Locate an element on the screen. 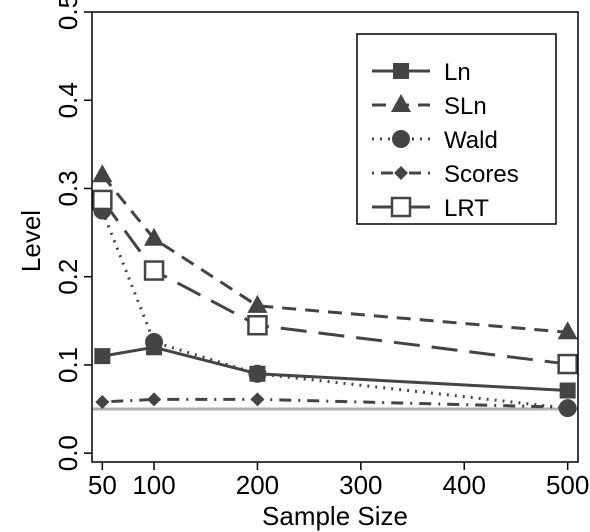 This screenshot has width=590, height=532. x-tick-label-500: 500 is located at coordinates (567, 485).